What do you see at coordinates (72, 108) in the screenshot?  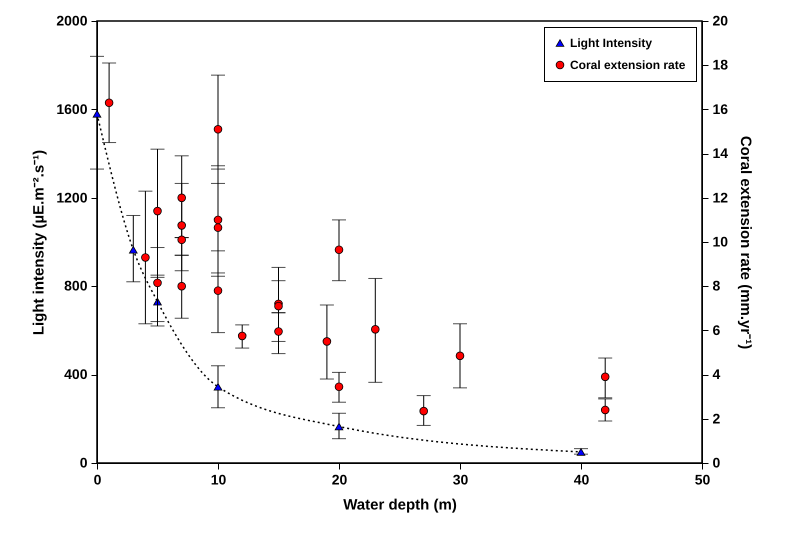 I see `y-tick-label: 1600` at bounding box center [72, 108].